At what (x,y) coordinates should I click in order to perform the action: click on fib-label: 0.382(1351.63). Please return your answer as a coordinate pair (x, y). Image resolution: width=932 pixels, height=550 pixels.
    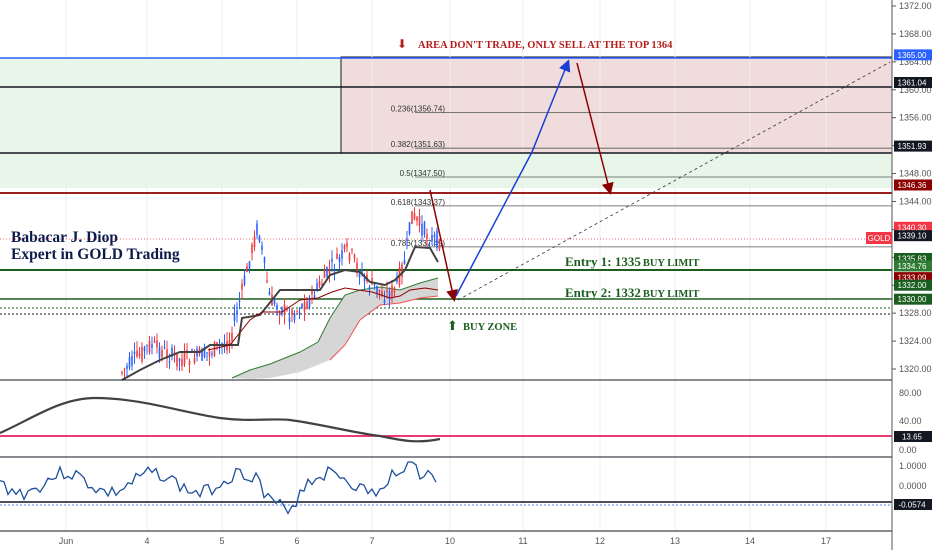
    Looking at the image, I should click on (418, 144).